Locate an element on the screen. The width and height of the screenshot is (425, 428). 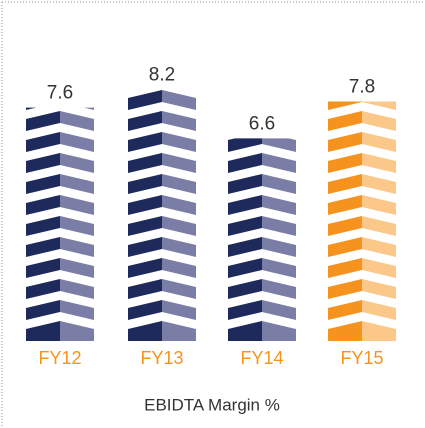
x-tick-label: FY12 is located at coordinates (59, 358).